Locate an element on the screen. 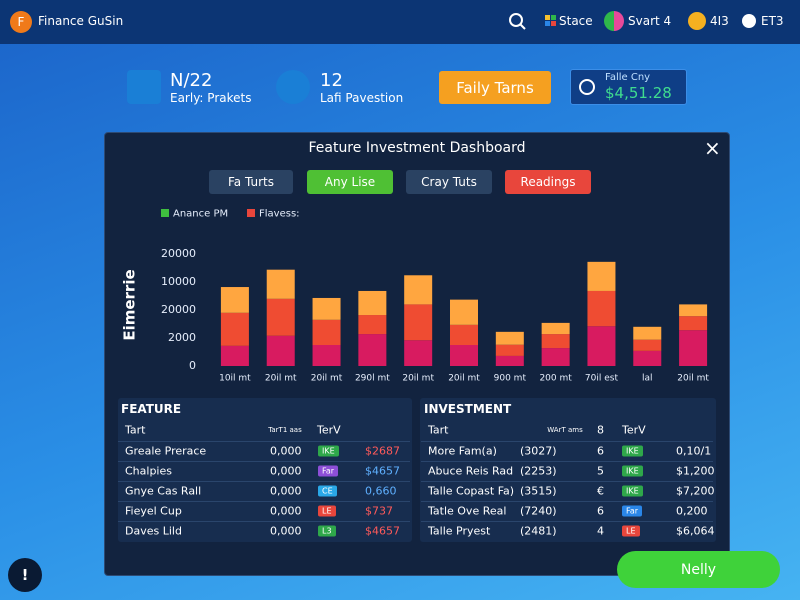 This screenshot has width=800, height=600. column-header: WArT ams is located at coordinates (565, 430).